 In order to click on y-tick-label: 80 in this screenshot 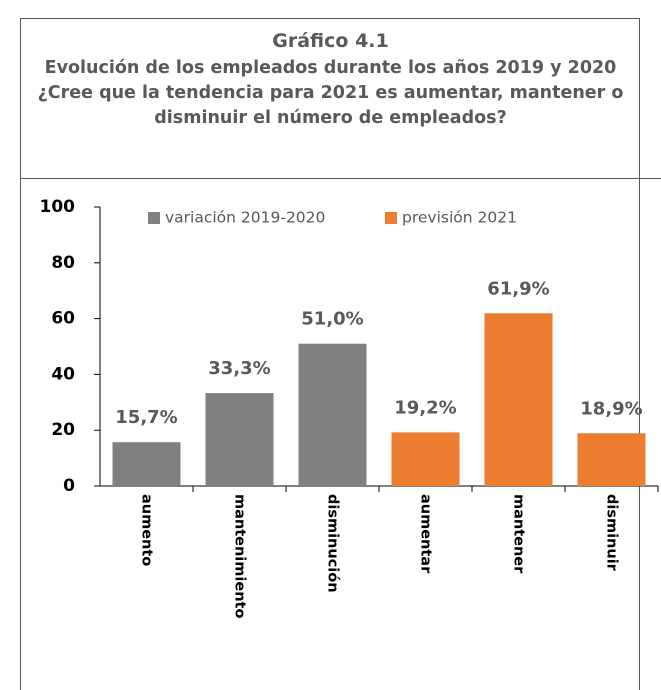, I will do `click(63, 263)`.